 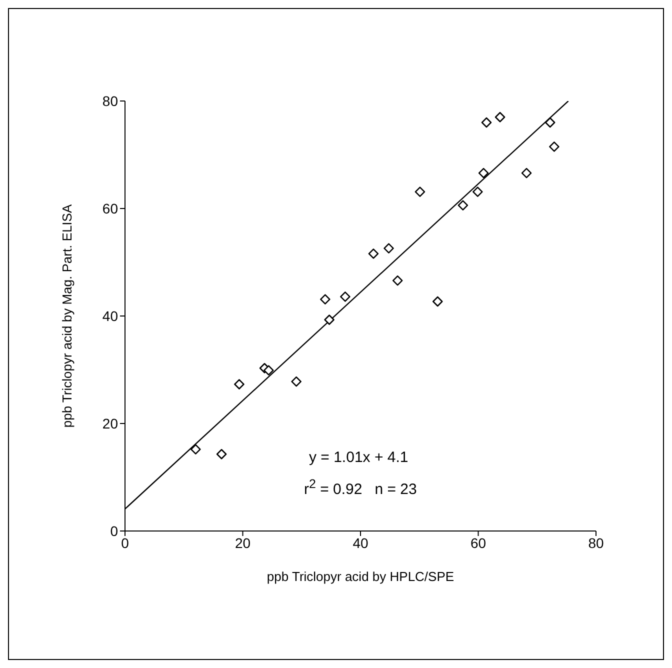 I want to click on y-tick-label: 80, so click(x=110, y=100).